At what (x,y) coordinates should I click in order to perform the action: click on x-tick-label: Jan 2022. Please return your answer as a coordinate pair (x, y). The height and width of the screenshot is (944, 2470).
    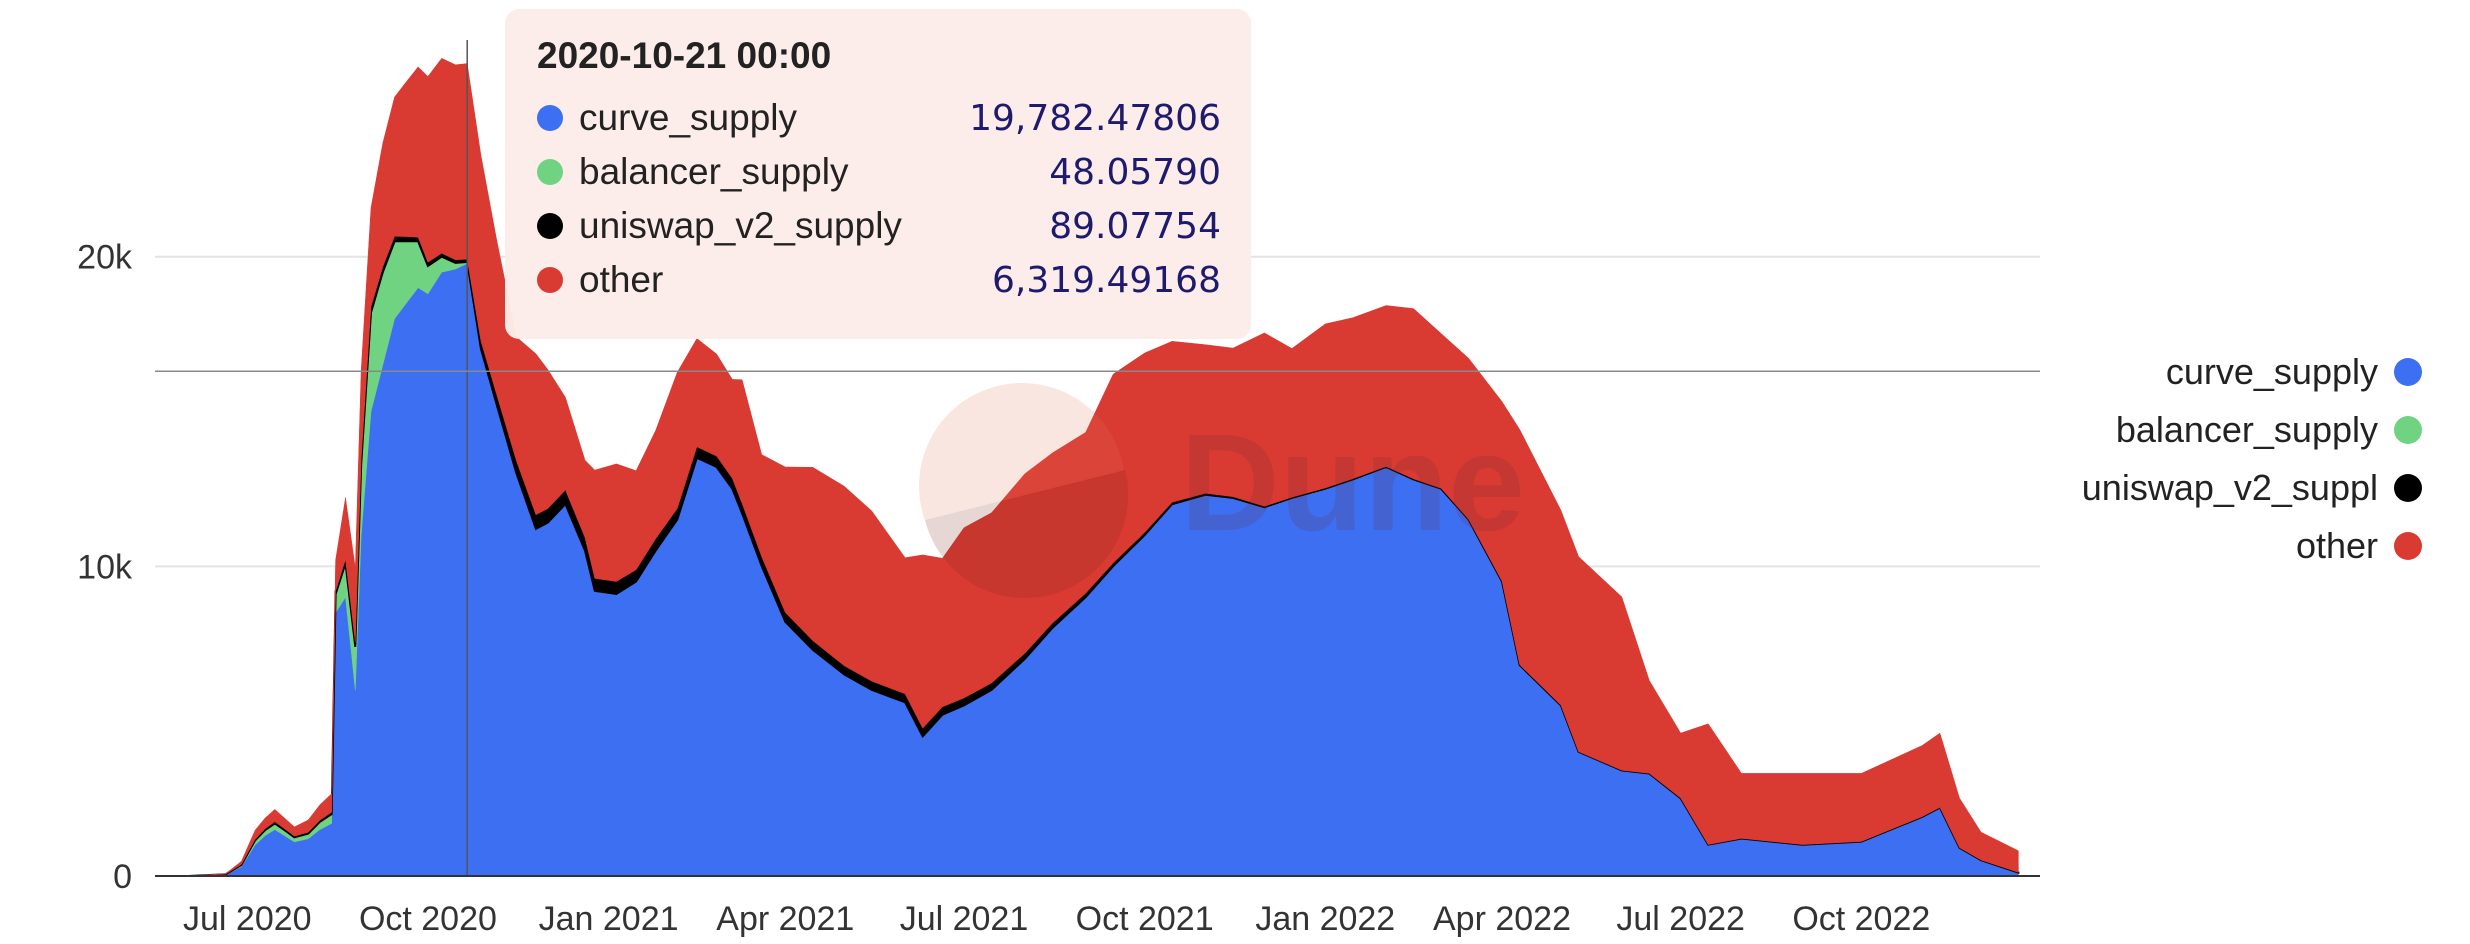
    Looking at the image, I should click on (1325, 919).